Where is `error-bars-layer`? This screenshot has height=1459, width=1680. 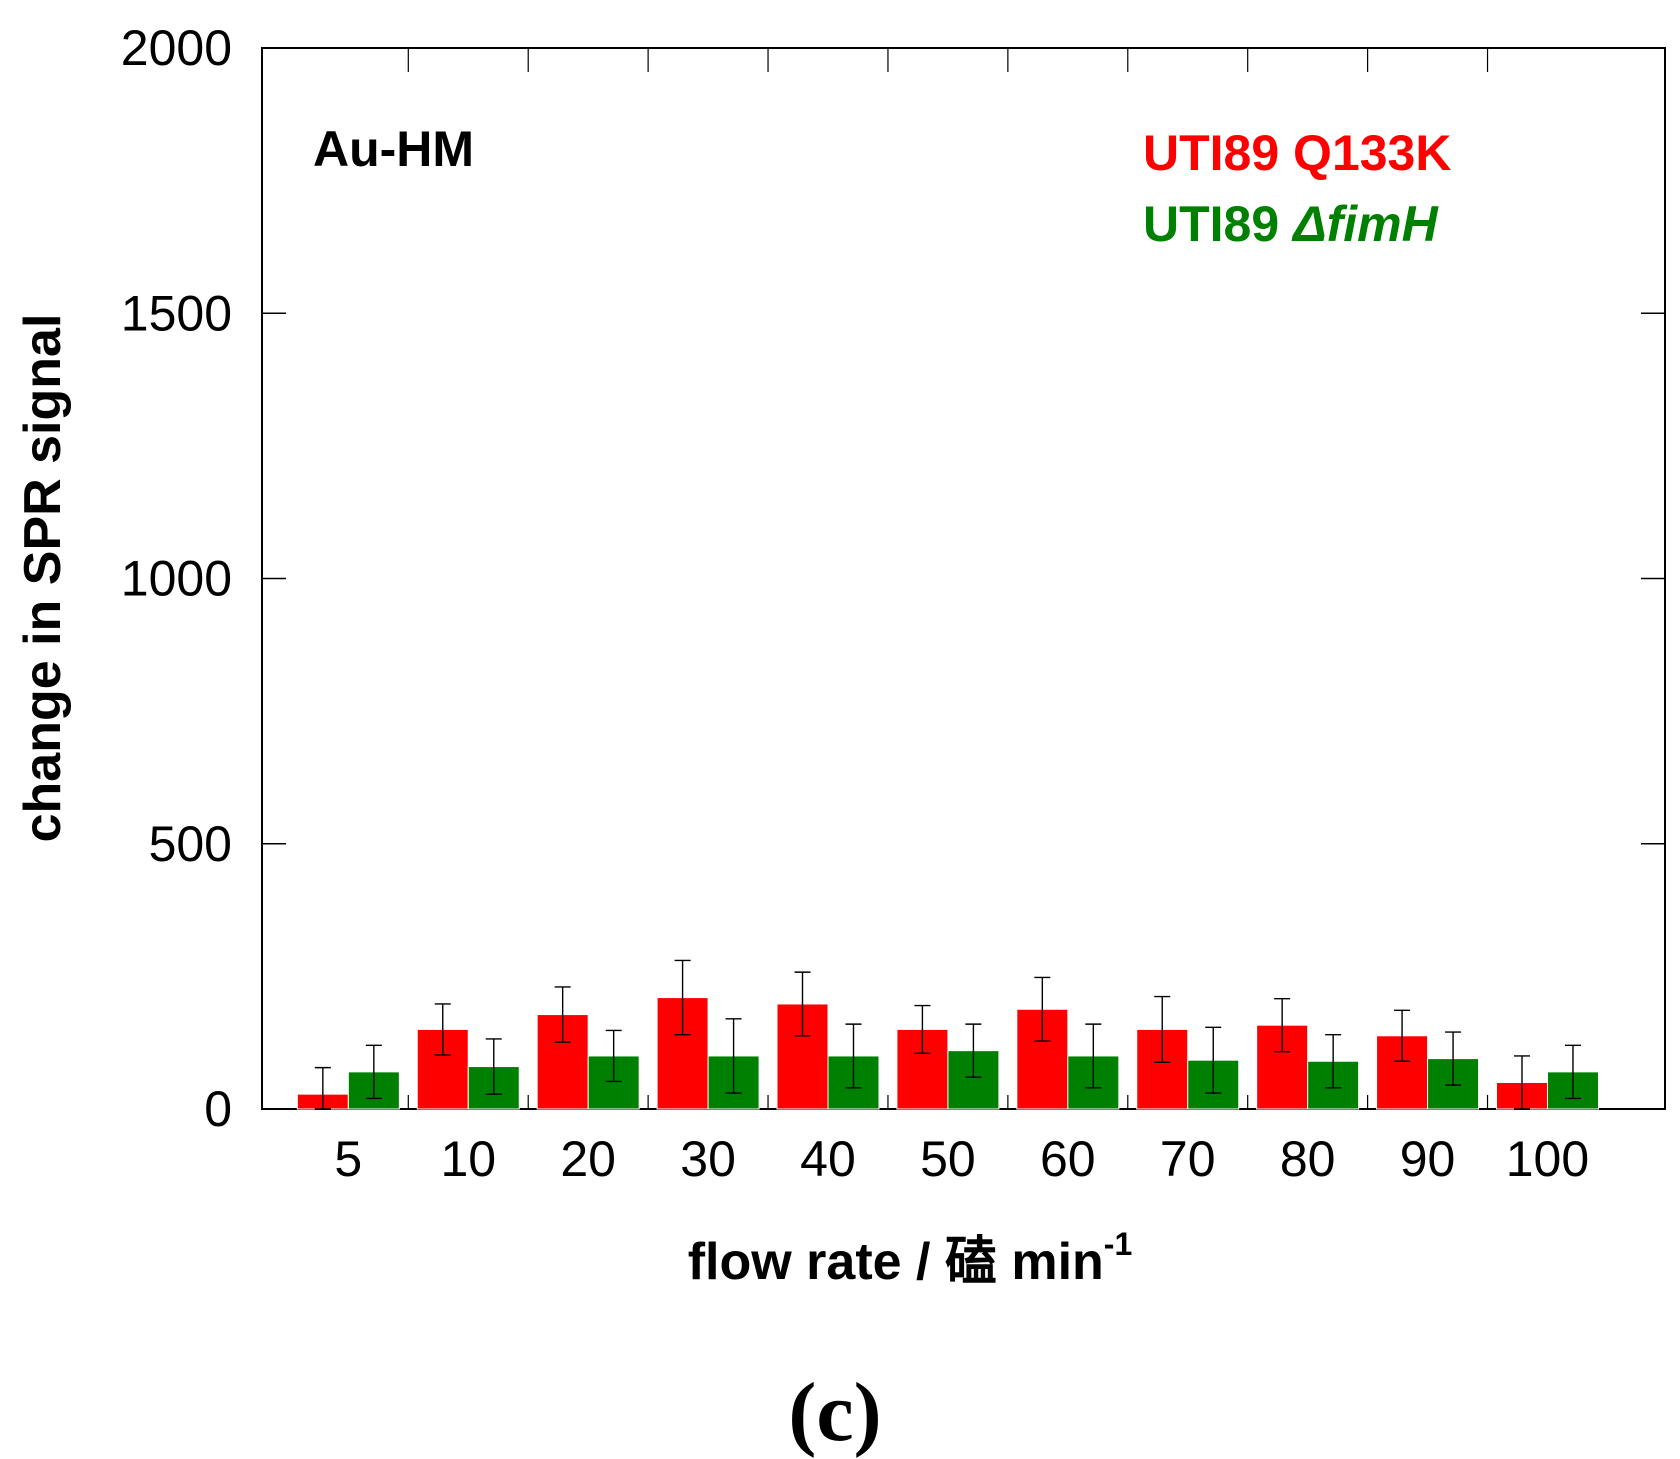 error-bars-layer is located at coordinates (947, 1034).